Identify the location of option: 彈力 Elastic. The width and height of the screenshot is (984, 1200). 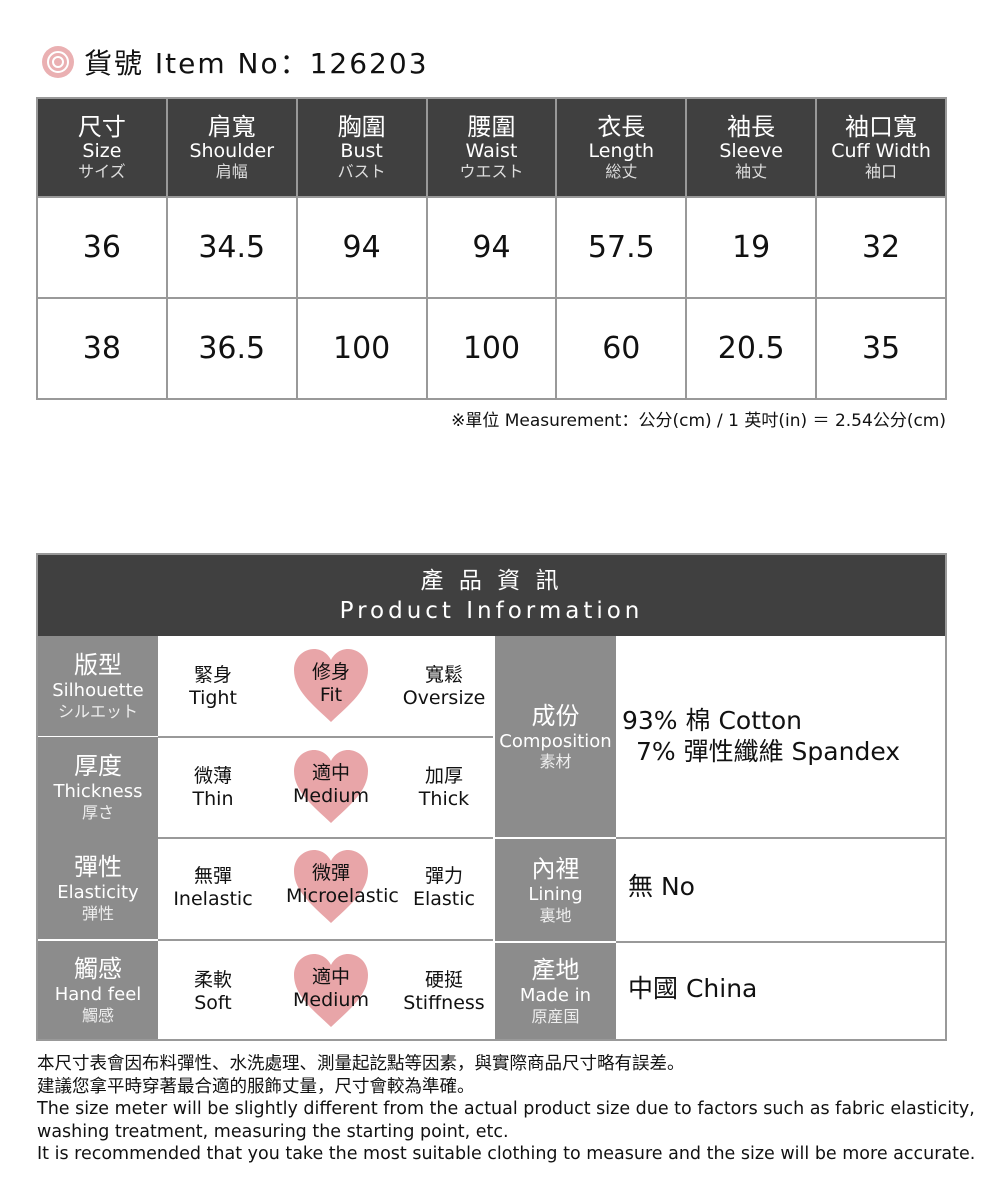
(444, 888).